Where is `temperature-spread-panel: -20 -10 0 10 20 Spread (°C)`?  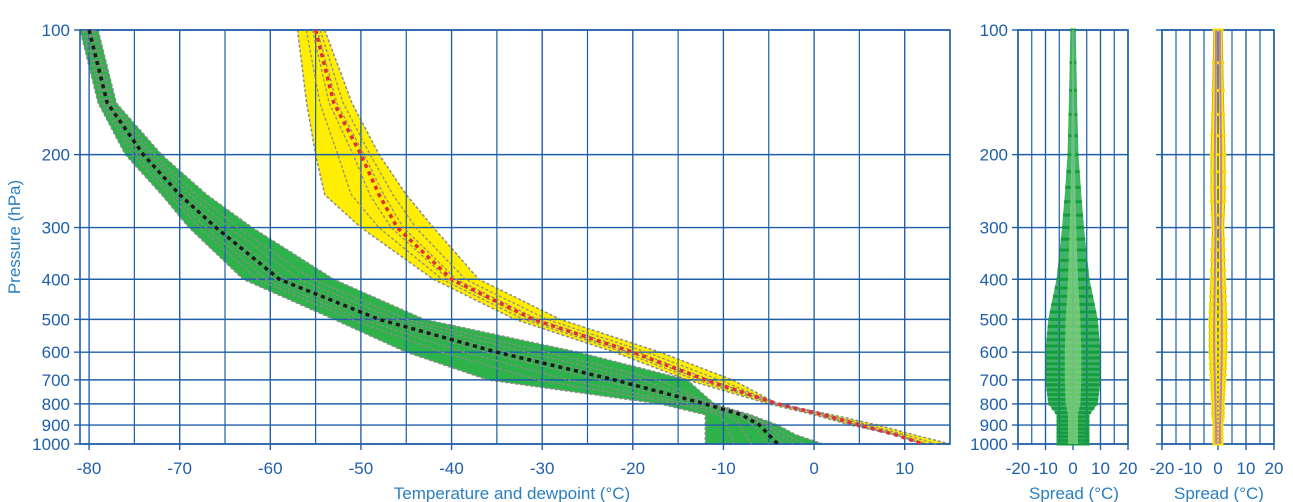 temperature-spread-panel: -20 -10 0 10 20 Spread (°C) is located at coordinates (1217, 265).